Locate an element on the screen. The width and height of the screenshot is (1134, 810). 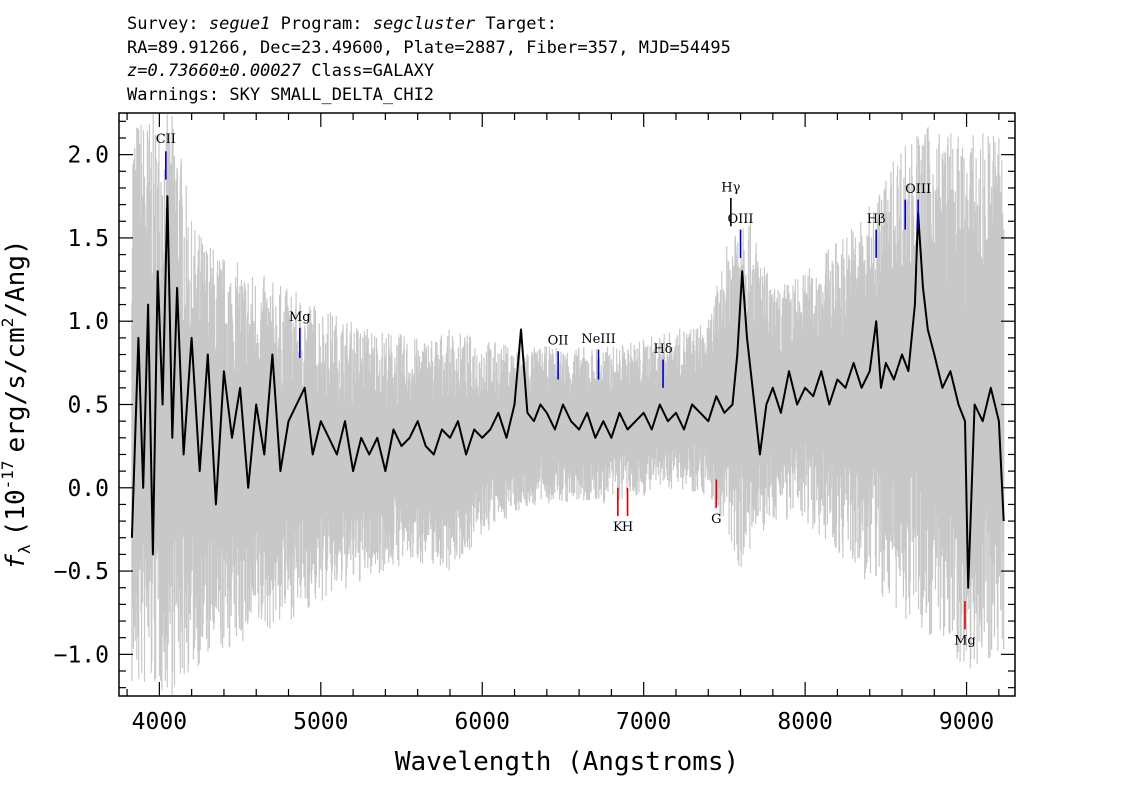
x-tick-label-2: 6000 is located at coordinates (482, 722).